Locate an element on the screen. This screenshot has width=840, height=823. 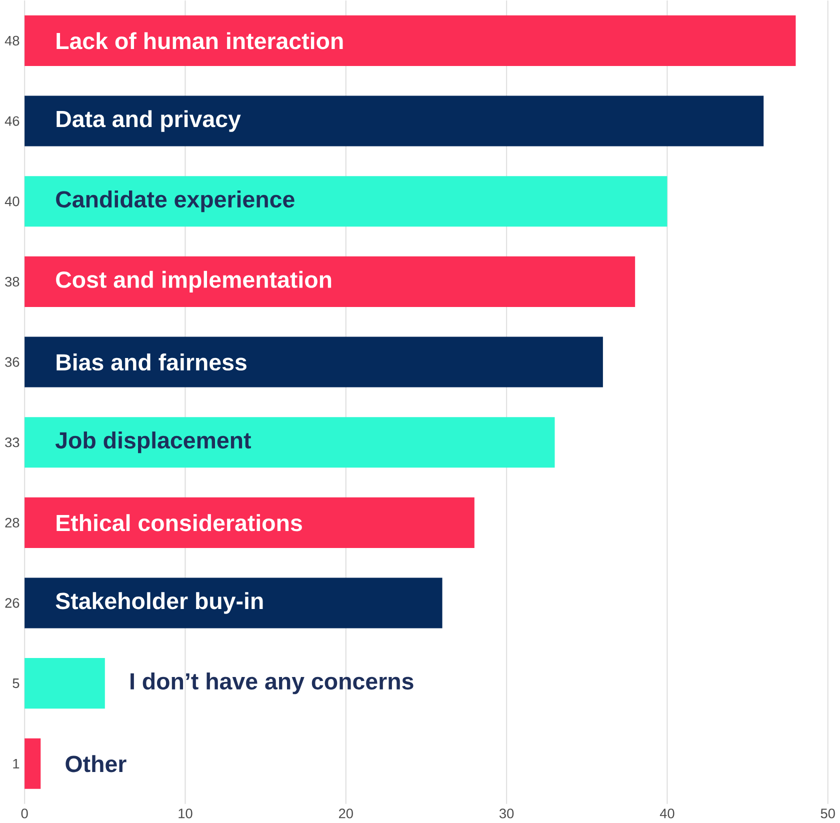
y-tick-label: I don’t have any concerns is located at coordinates (272, 683).